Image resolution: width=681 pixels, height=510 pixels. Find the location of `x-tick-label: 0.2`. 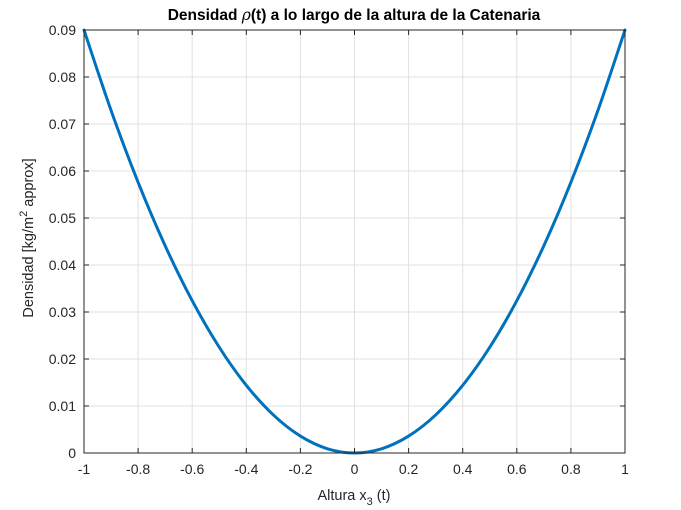

x-tick-label: 0.2 is located at coordinates (409, 469).